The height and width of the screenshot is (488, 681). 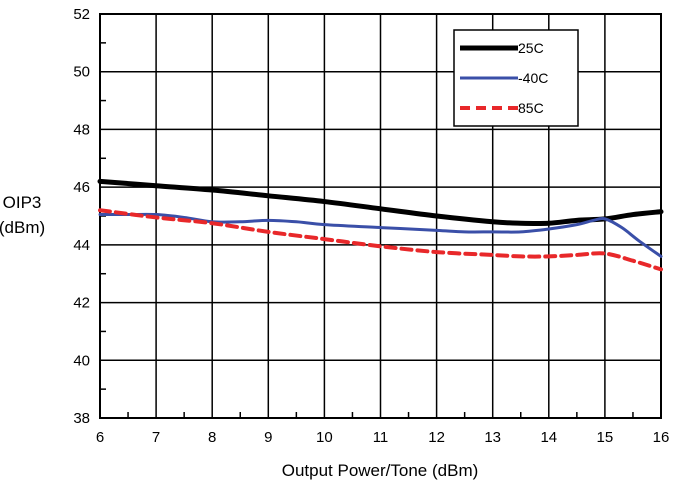 I want to click on y-tick-label: 48, so click(x=81, y=129).